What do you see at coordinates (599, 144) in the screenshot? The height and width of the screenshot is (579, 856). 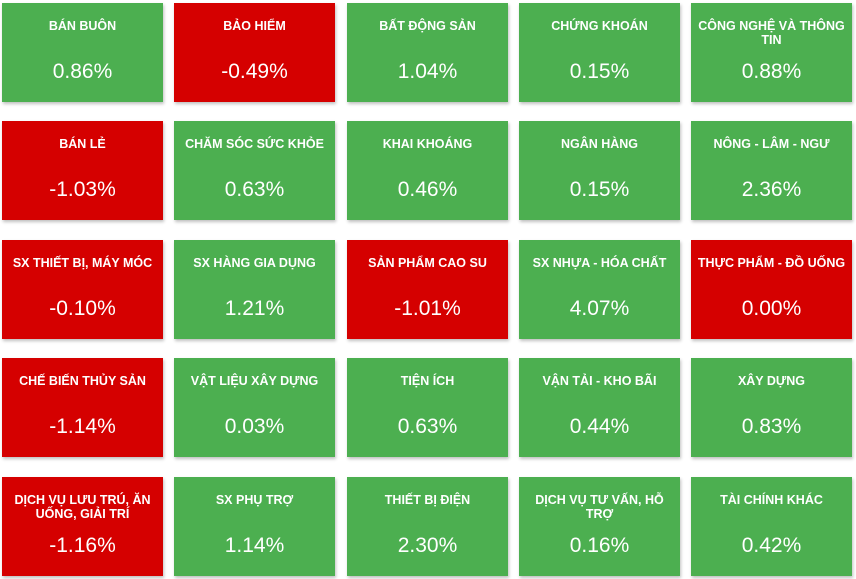 I see `sector-name: NGÂN HÀNG` at bounding box center [599, 144].